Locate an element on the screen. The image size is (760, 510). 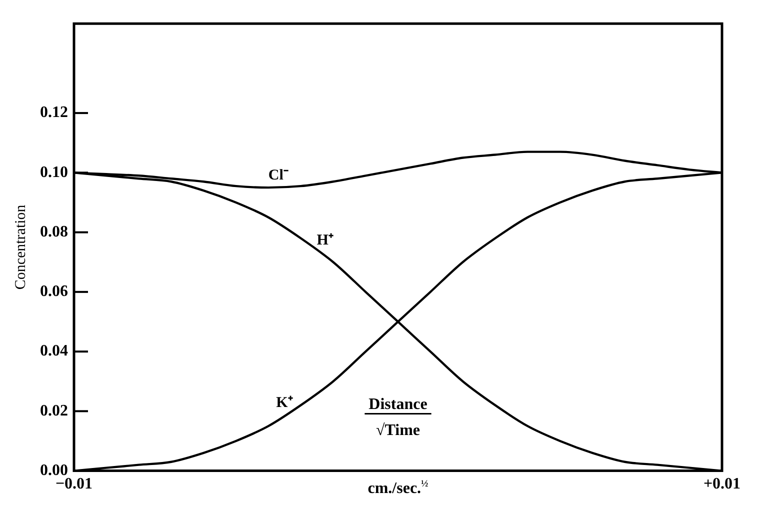
y-tick-label: 0.02 is located at coordinates (54, 411).